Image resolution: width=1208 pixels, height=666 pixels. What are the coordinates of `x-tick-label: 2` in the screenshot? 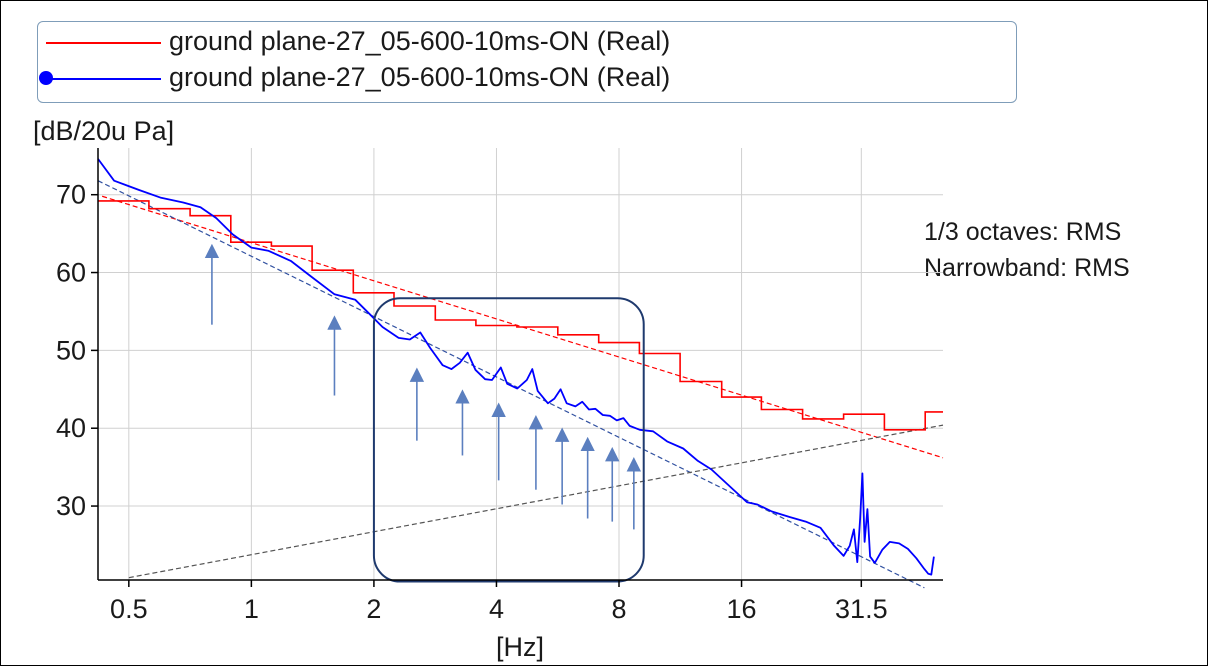 It's located at (373, 609).